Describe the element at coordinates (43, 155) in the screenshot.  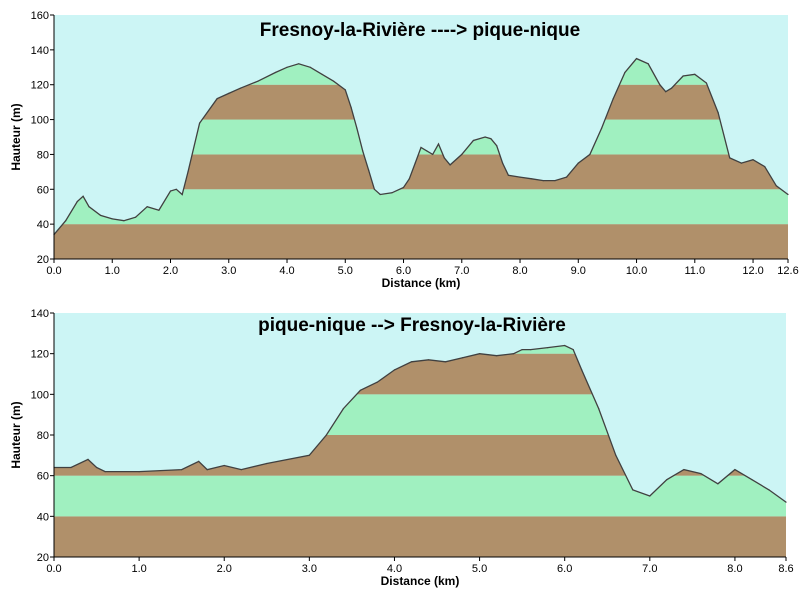
I see `y-tick-label: 80` at that location.